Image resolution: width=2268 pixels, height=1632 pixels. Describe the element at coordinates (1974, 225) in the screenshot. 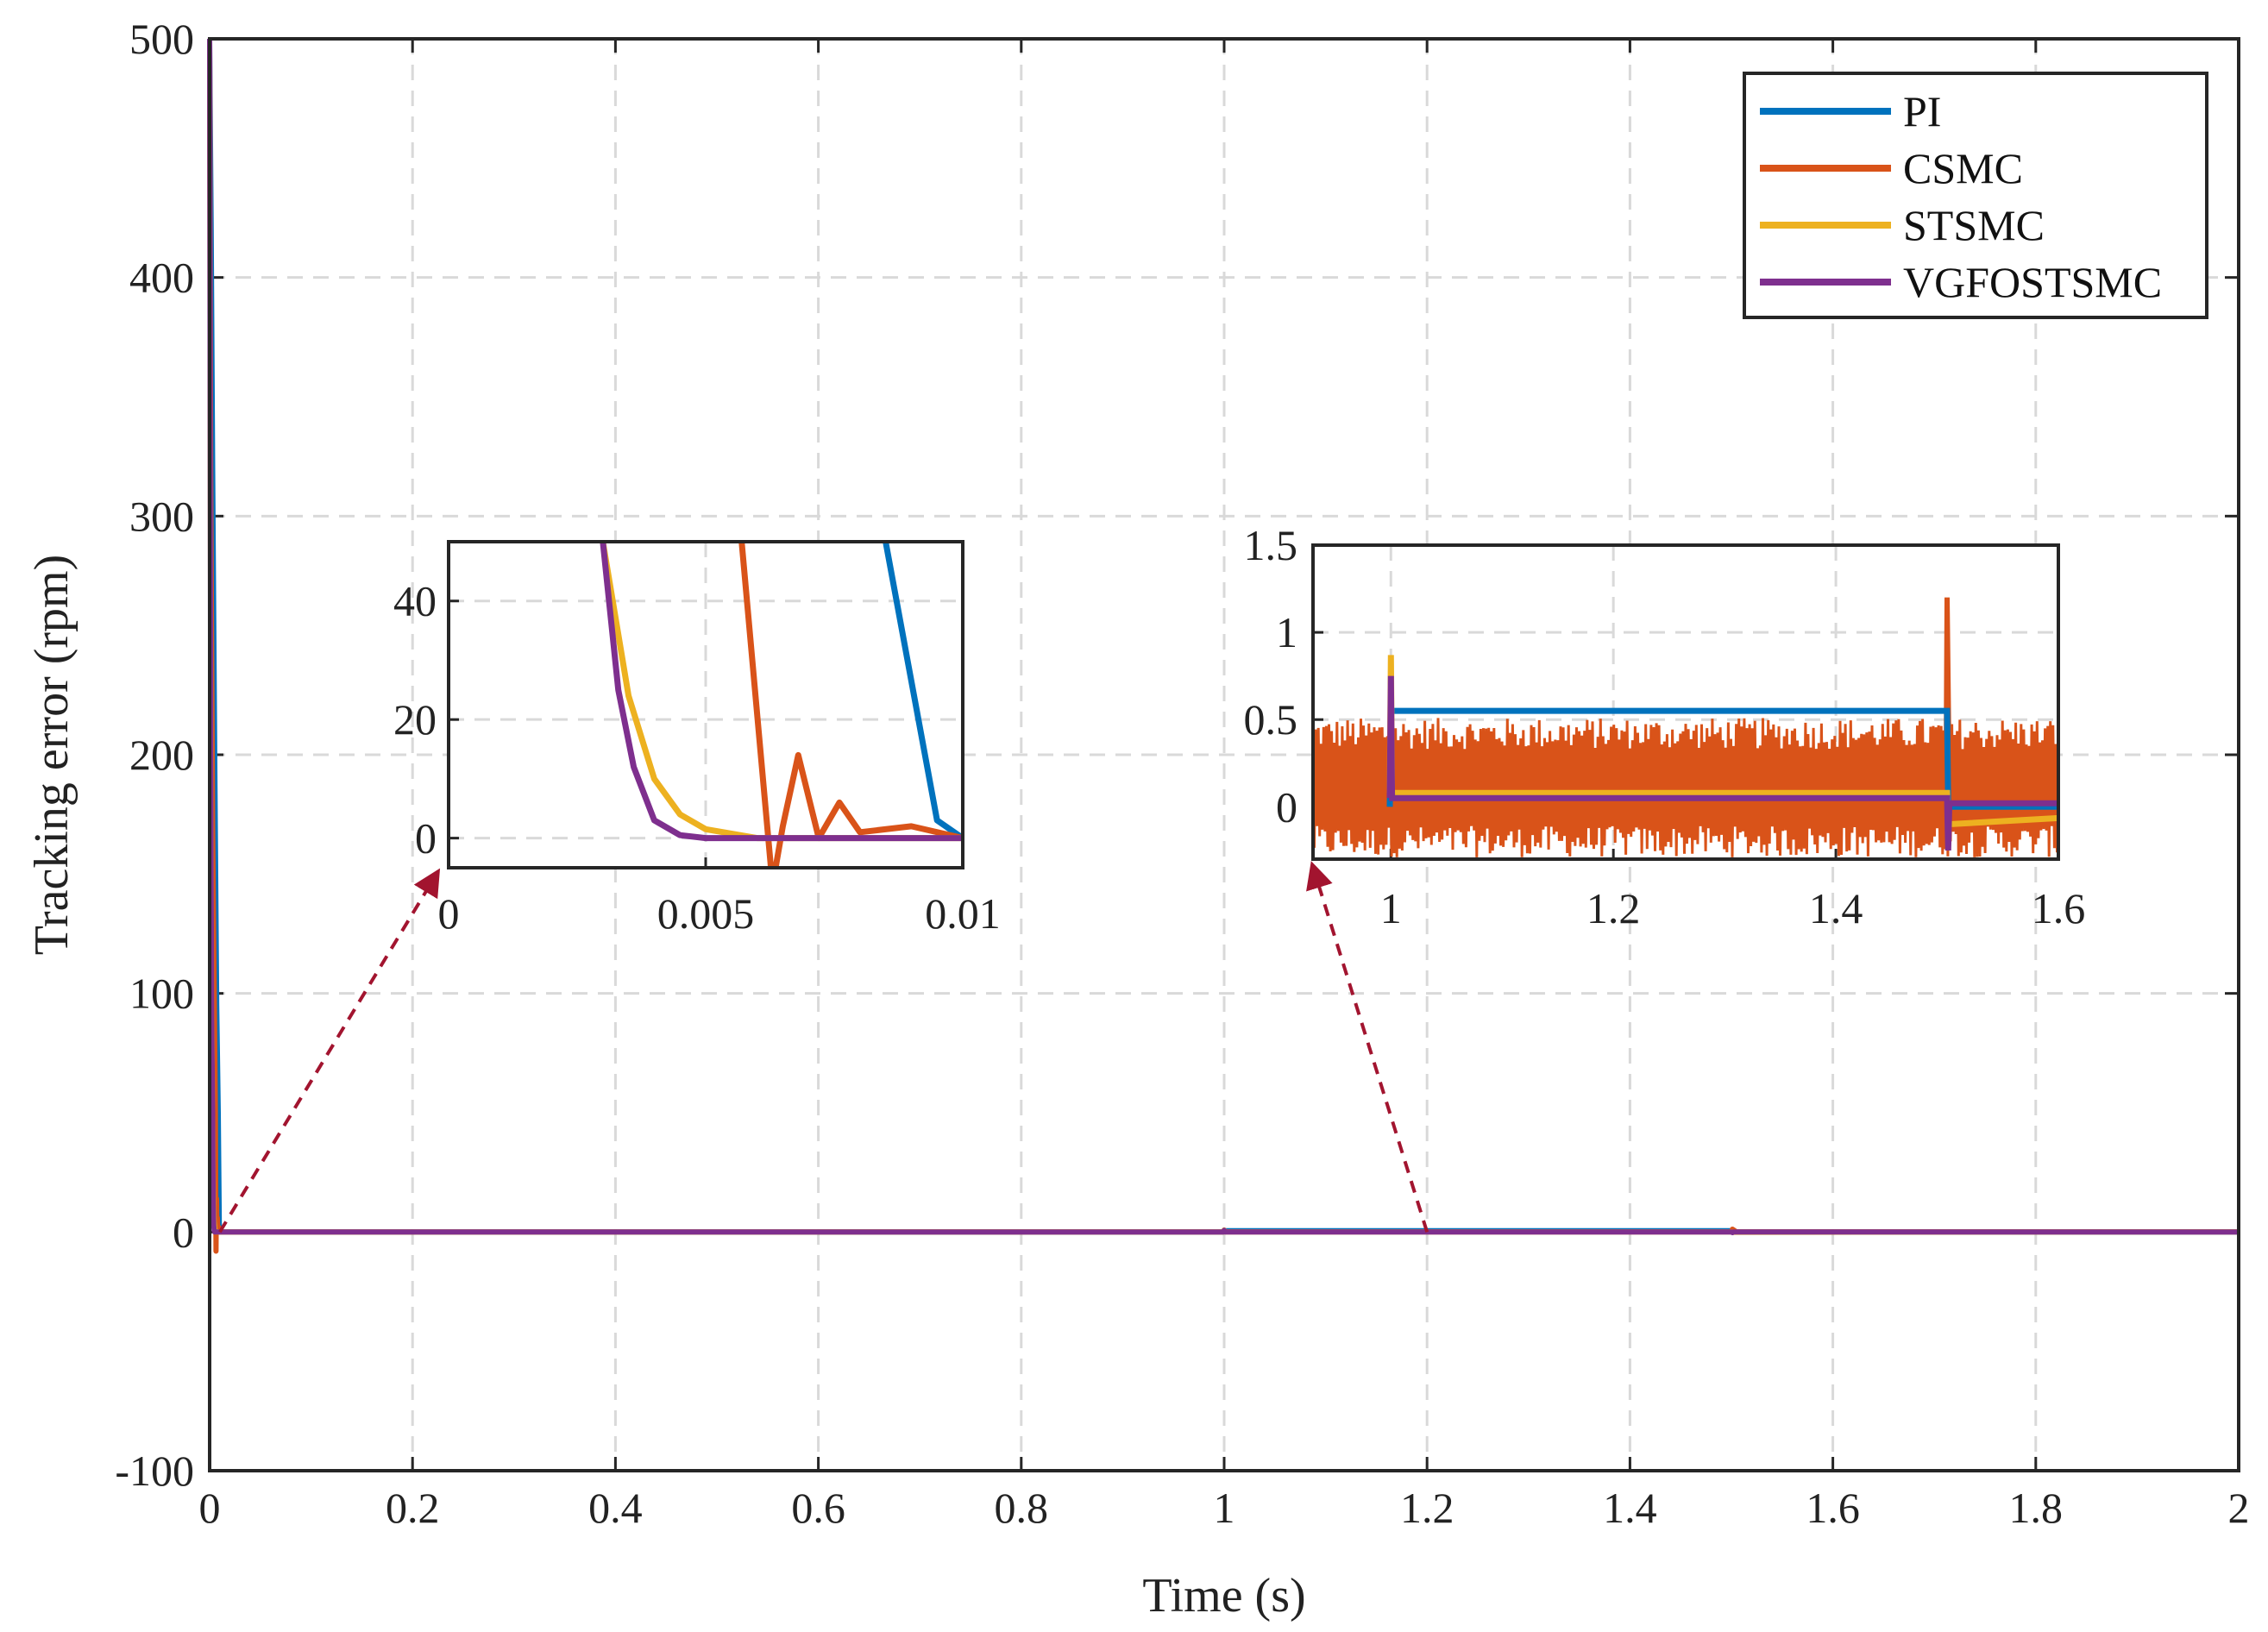

I see `legend-label-stsmc: STSMC` at that location.